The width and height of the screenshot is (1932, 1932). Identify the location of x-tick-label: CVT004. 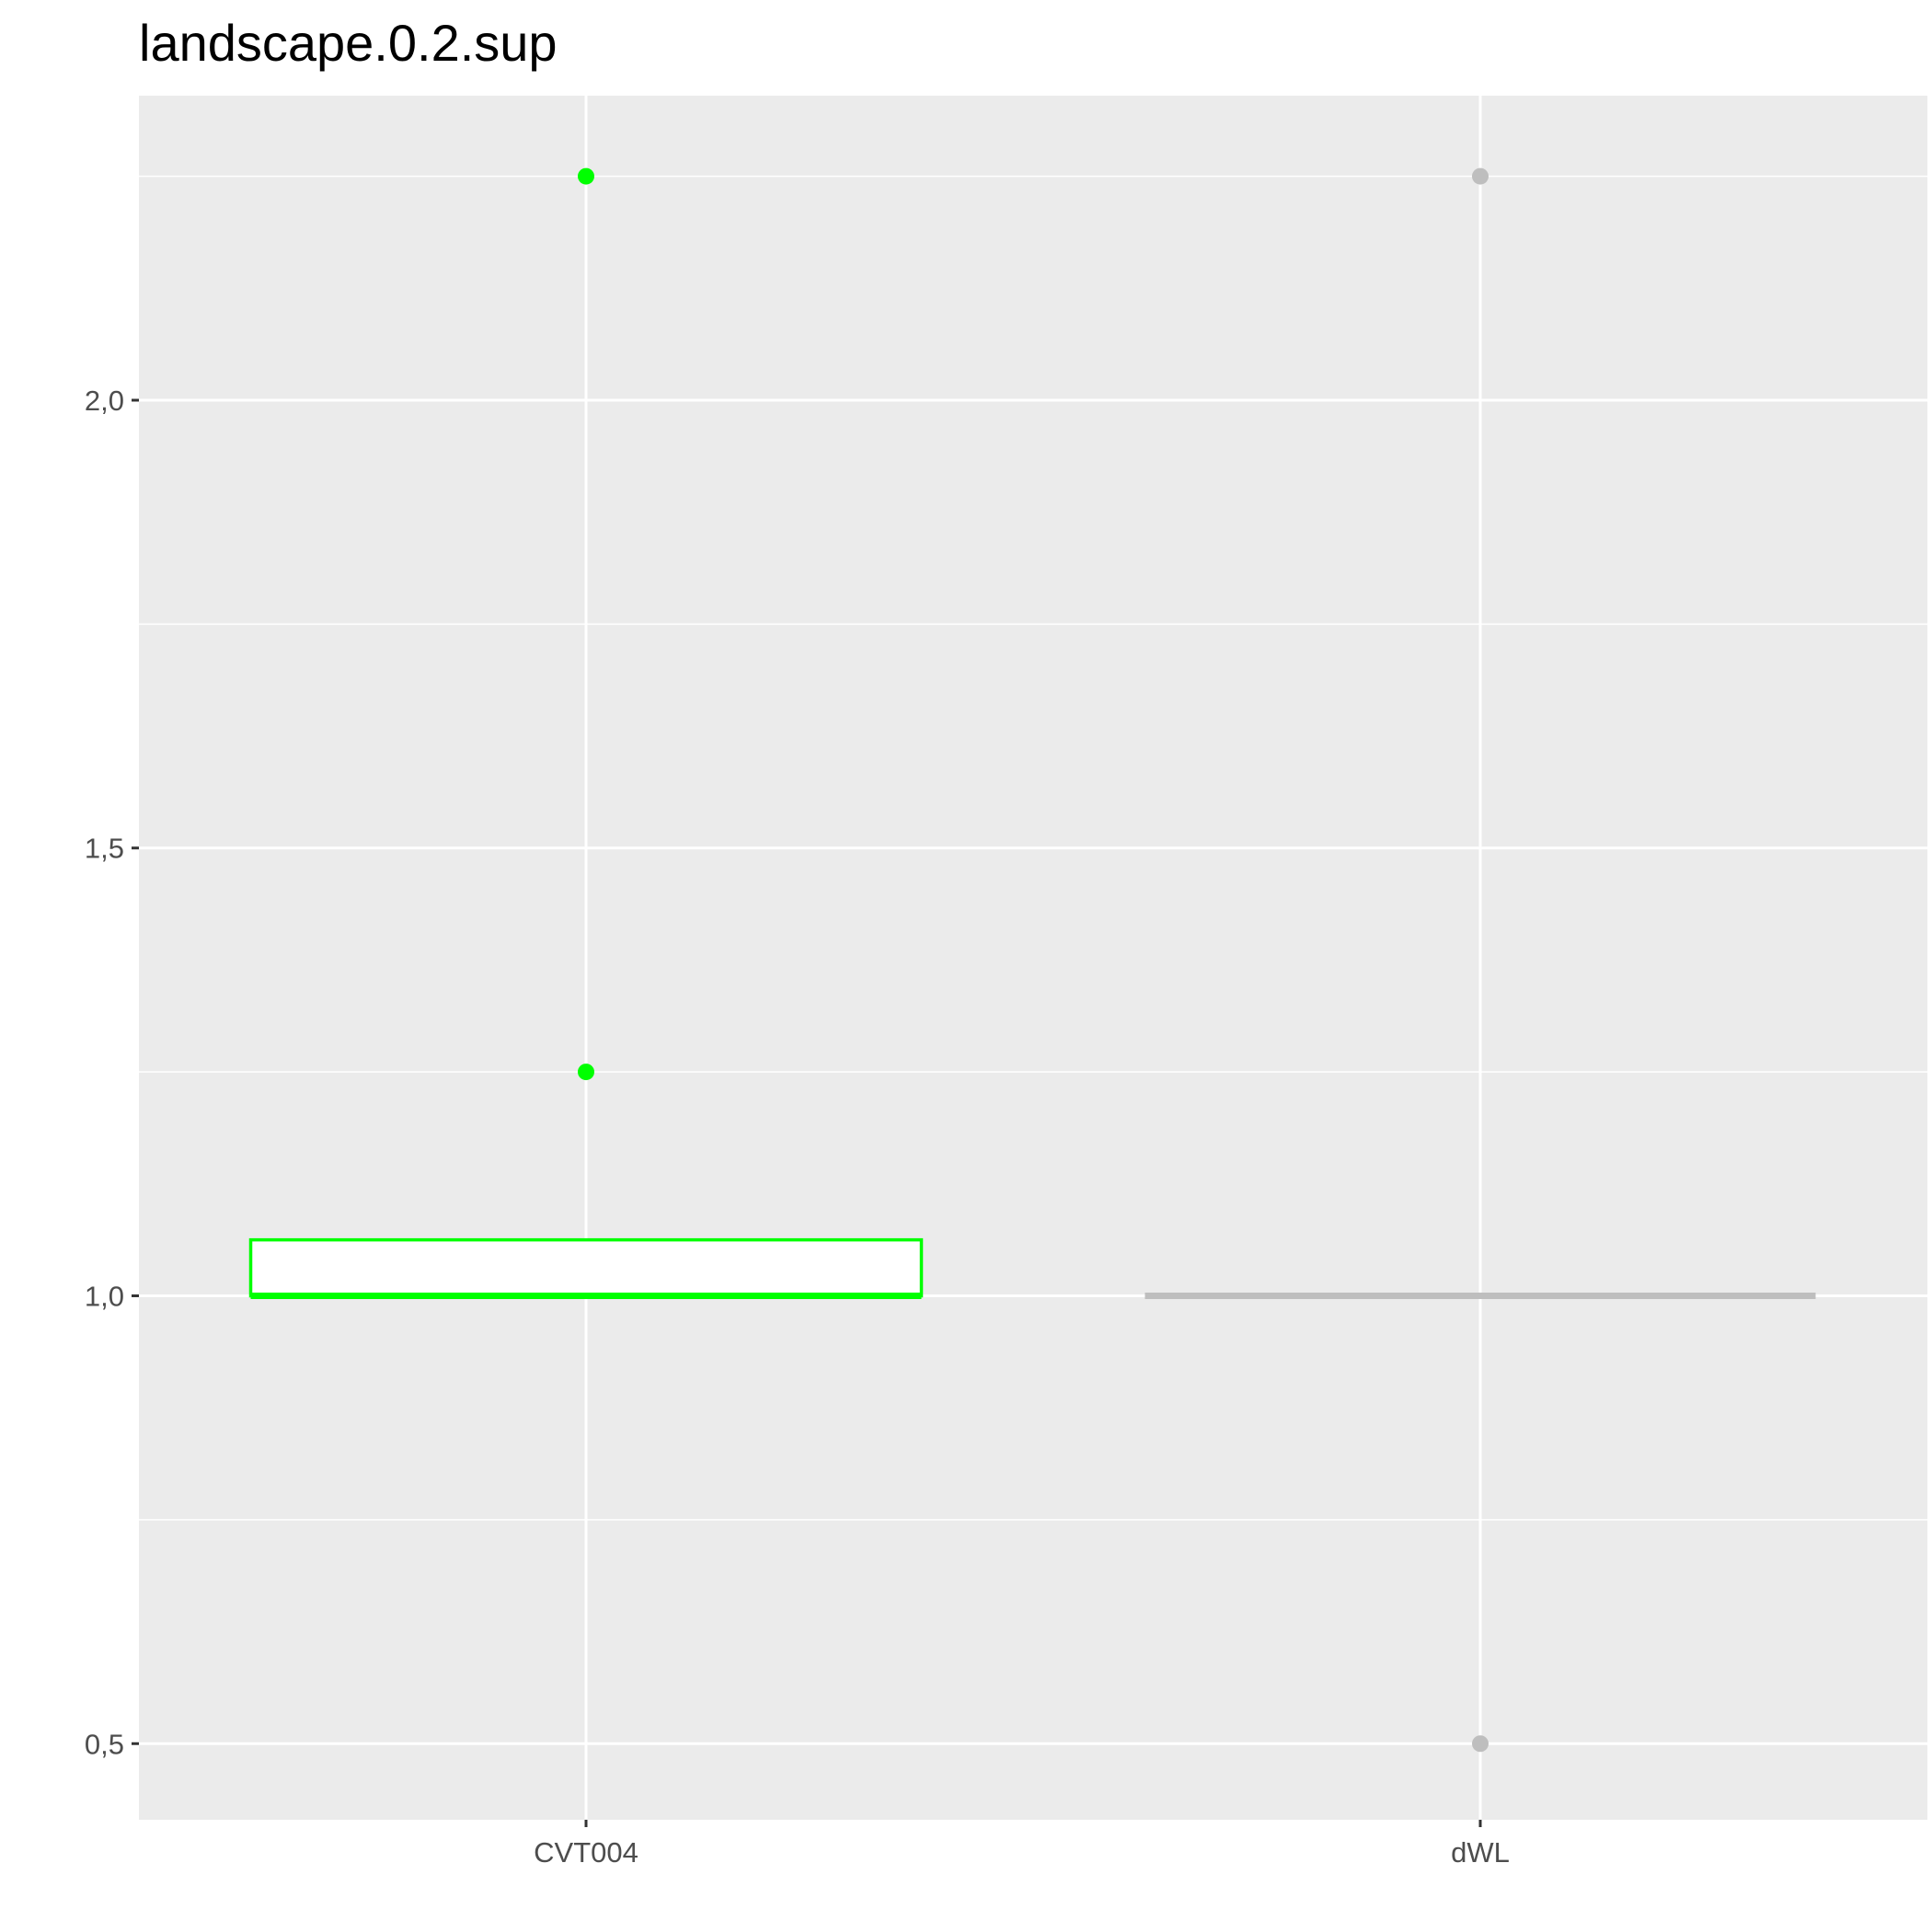
(586, 1852).